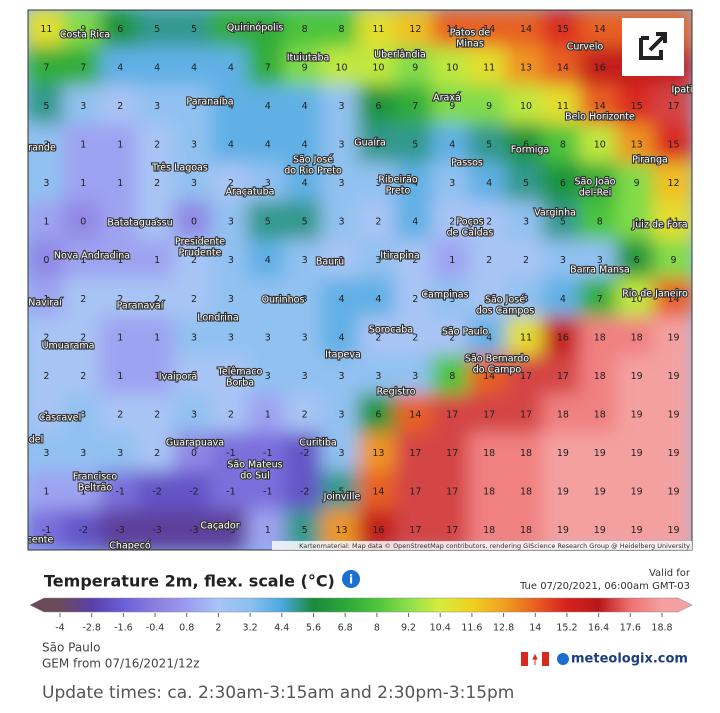 Image resolution: width=720 pixels, height=713 pixels. What do you see at coordinates (68, 346) in the screenshot?
I see `city-label: Umuarama` at bounding box center [68, 346].